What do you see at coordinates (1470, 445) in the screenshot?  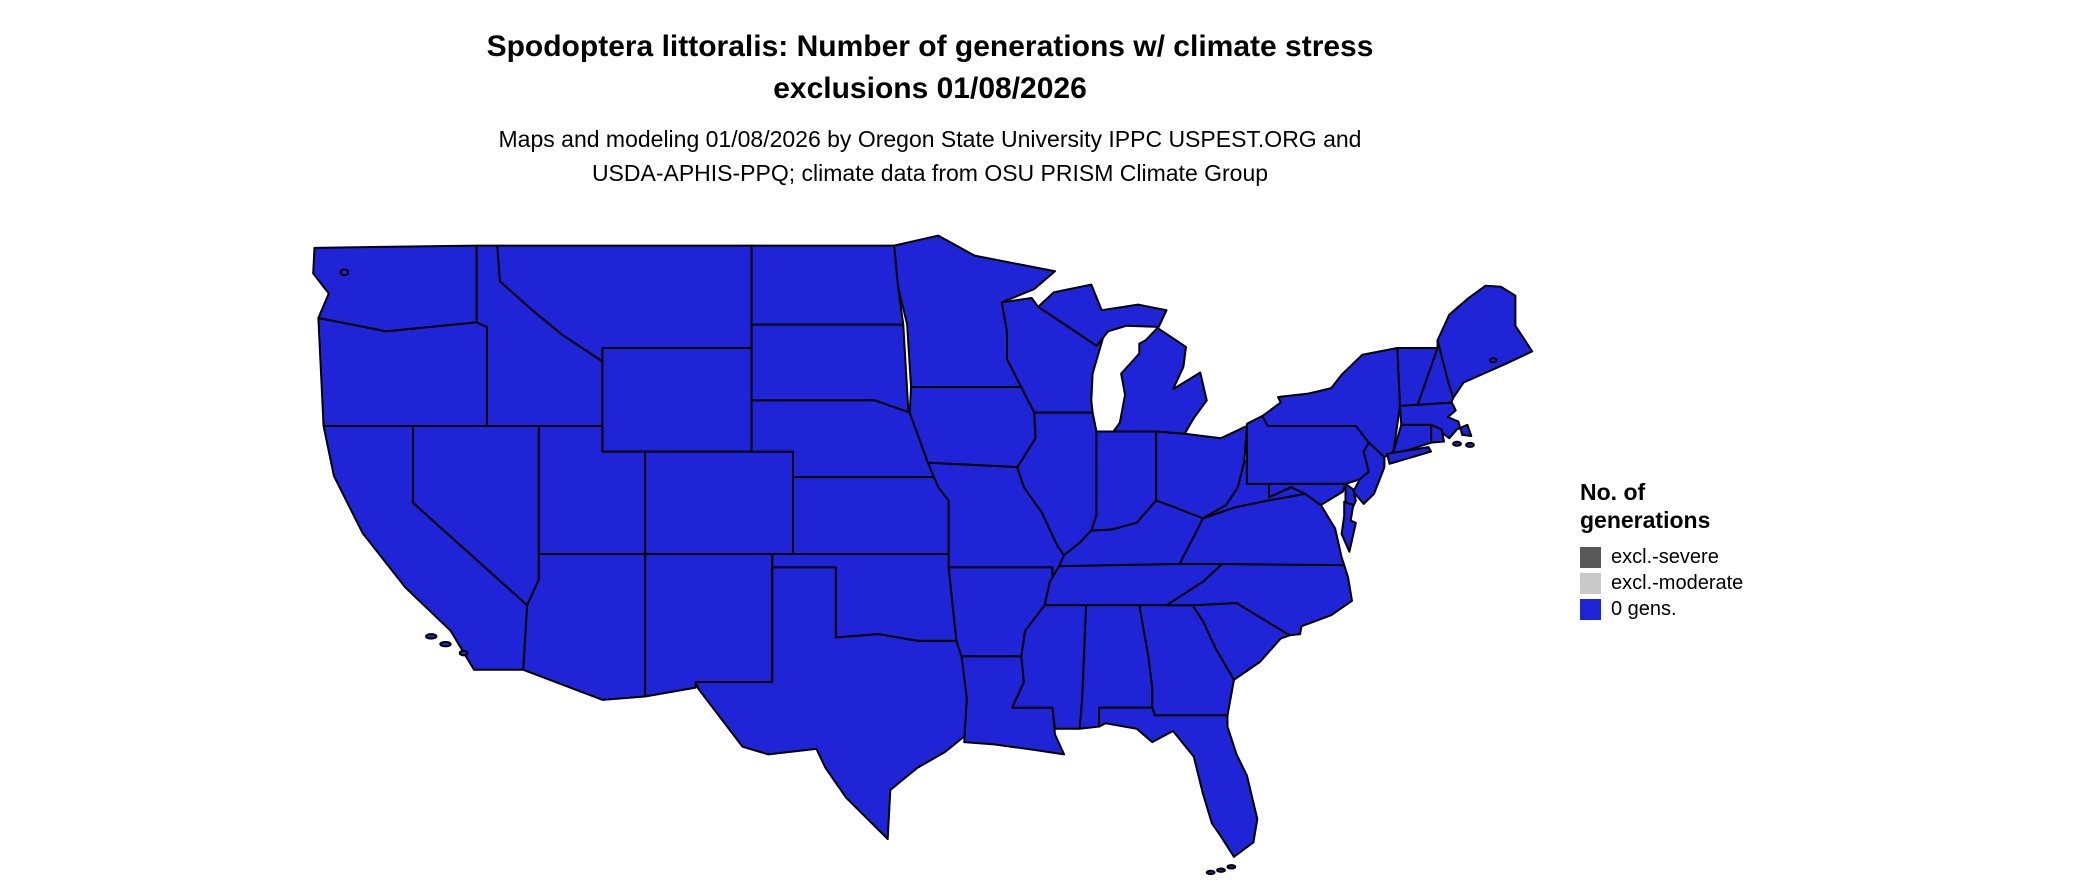 I see `island-nantucket` at bounding box center [1470, 445].